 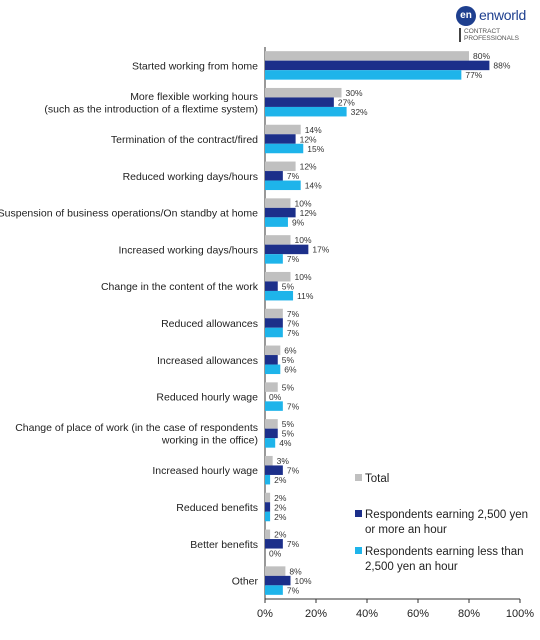 What do you see at coordinates (217, 508) in the screenshot?
I see `category-label: Reduced benefits` at bounding box center [217, 508].